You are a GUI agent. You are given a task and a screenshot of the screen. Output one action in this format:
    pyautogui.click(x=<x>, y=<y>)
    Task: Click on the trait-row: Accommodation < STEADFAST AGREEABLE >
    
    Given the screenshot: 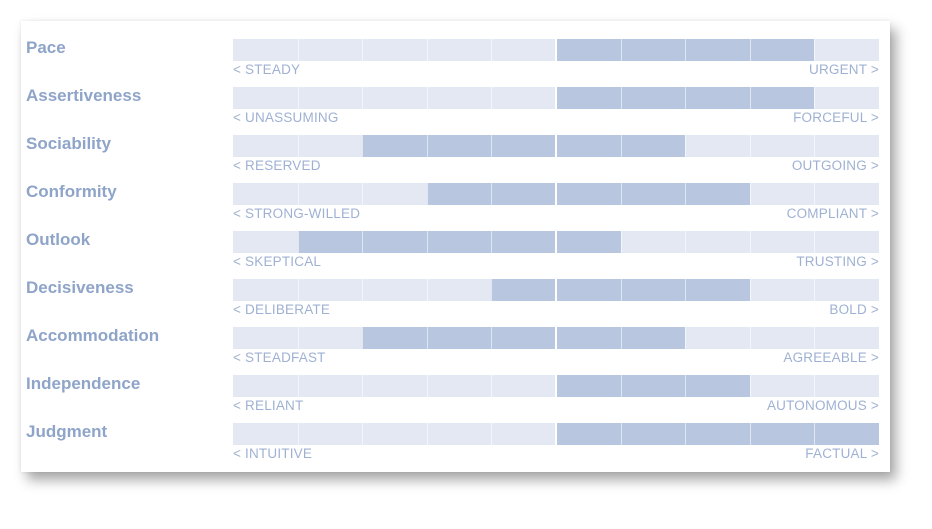 What is the action you would take?
    pyautogui.click(x=455, y=337)
    